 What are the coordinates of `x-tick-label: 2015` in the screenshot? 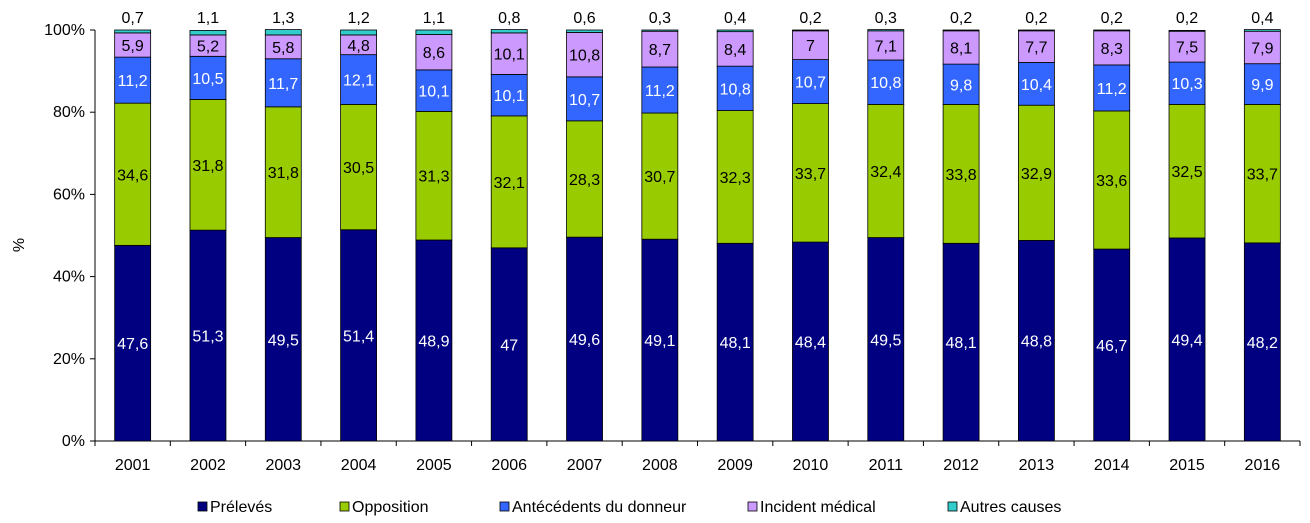 It's located at (1187, 465).